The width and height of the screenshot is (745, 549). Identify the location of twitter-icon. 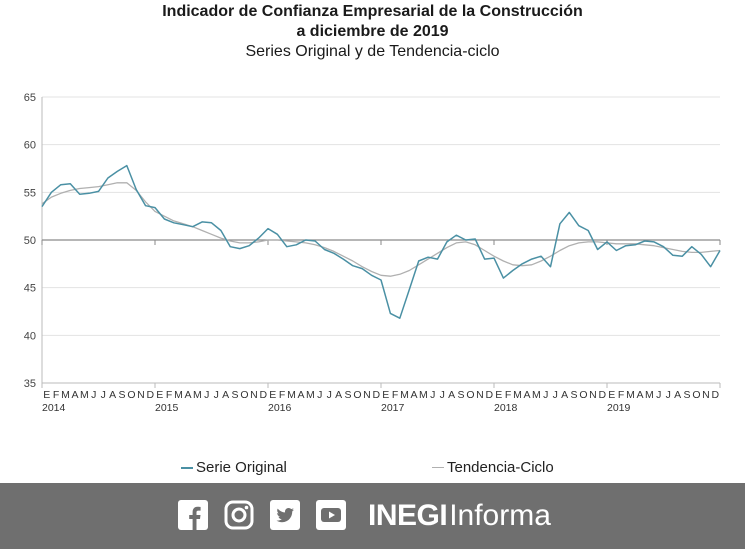
(285, 515).